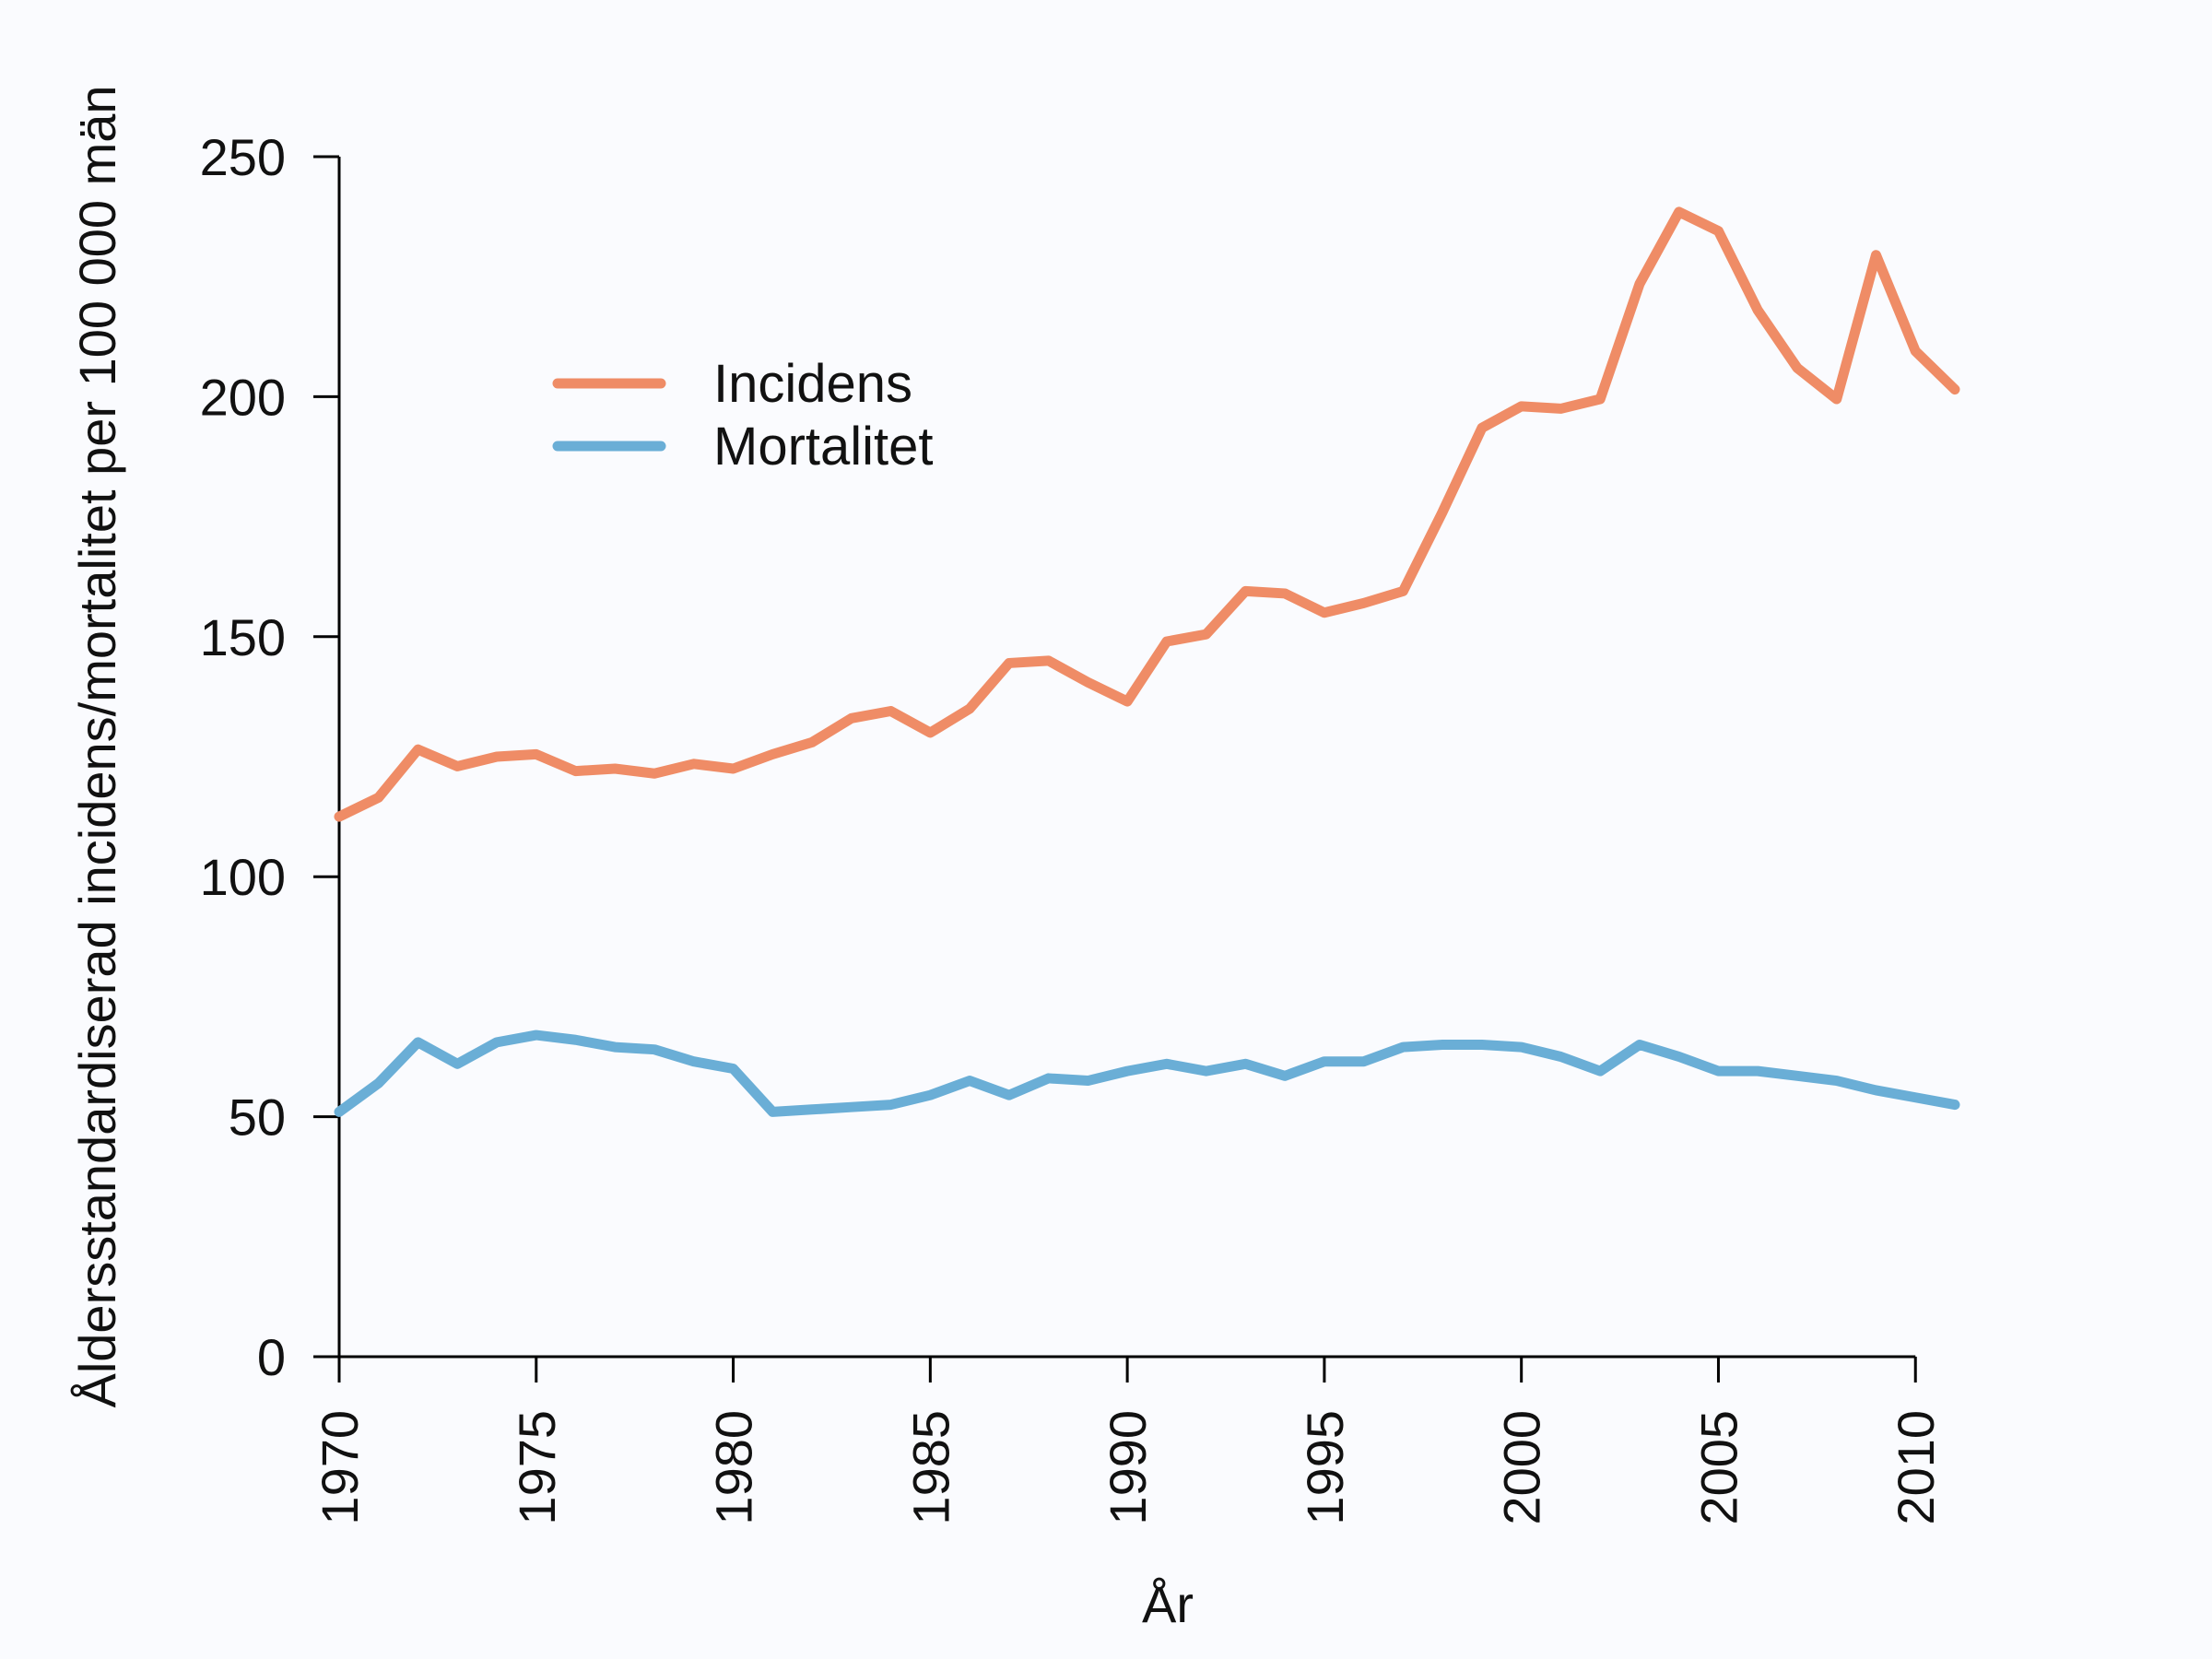 This screenshot has height=1659, width=2212. What do you see at coordinates (243, 157) in the screenshot?
I see `y-tick-label: 250` at bounding box center [243, 157].